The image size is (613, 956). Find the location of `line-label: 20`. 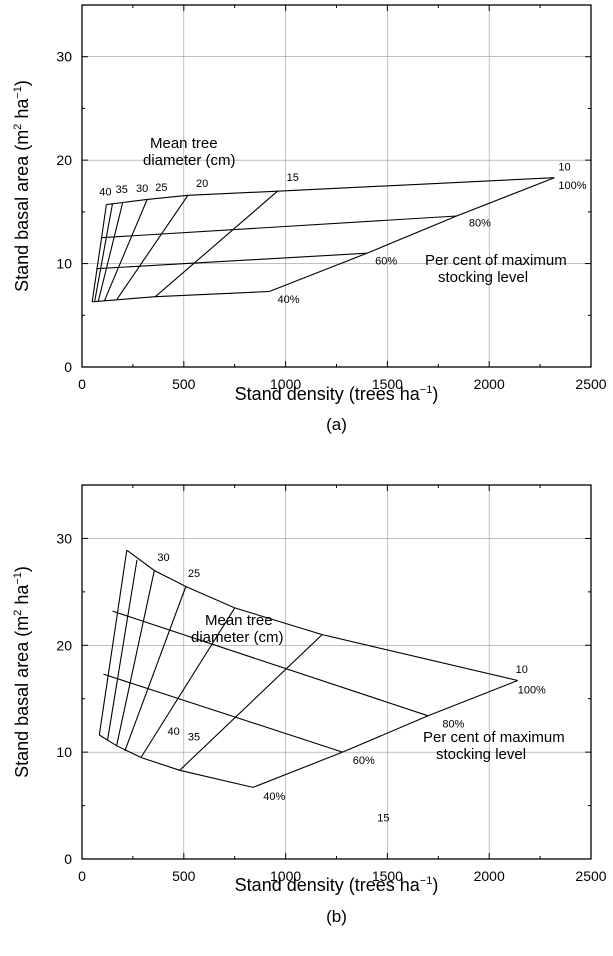

line-label: 20 is located at coordinates (202, 184).